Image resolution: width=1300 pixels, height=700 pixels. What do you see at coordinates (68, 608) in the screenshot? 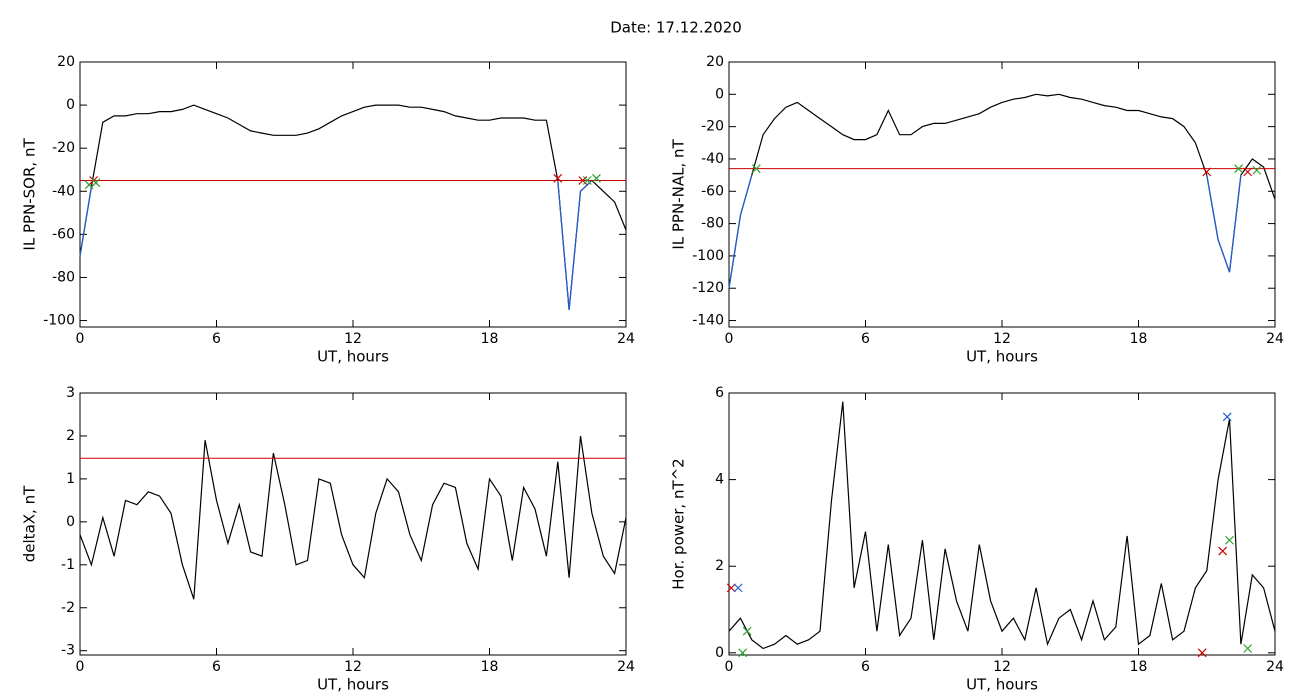
I see `y-tick-label: -2` at bounding box center [68, 608].